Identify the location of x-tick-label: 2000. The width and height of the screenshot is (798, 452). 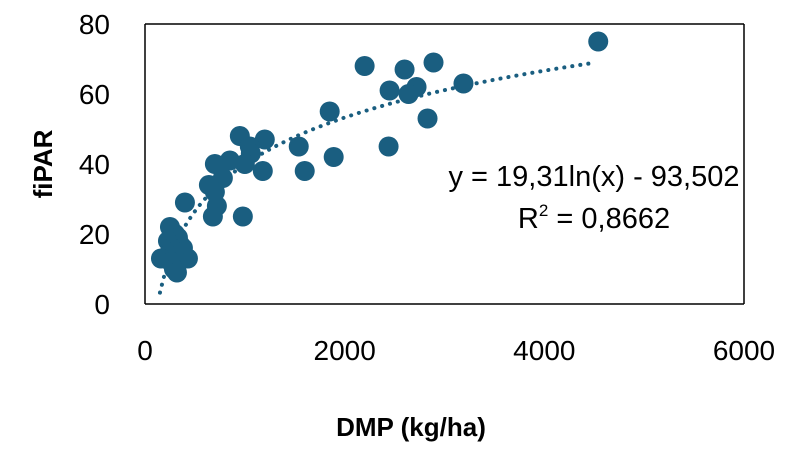
(345, 350).